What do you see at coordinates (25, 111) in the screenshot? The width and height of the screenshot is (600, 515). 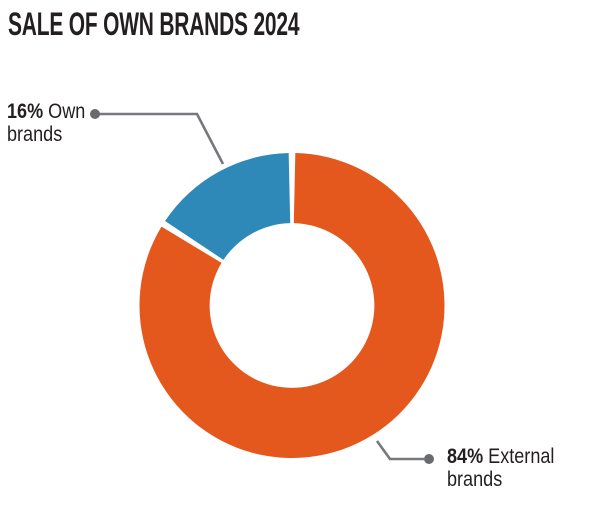 I see `own-brands-percent: 16%` at bounding box center [25, 111].